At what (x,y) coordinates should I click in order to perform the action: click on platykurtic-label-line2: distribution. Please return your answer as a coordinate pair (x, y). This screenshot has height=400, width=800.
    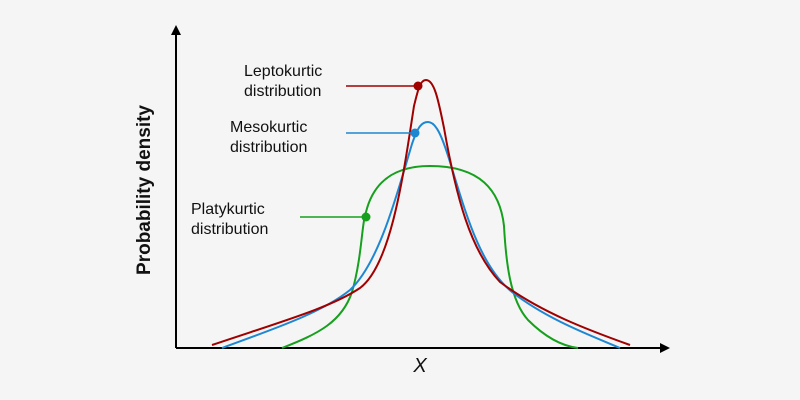
    Looking at the image, I should click on (229, 229).